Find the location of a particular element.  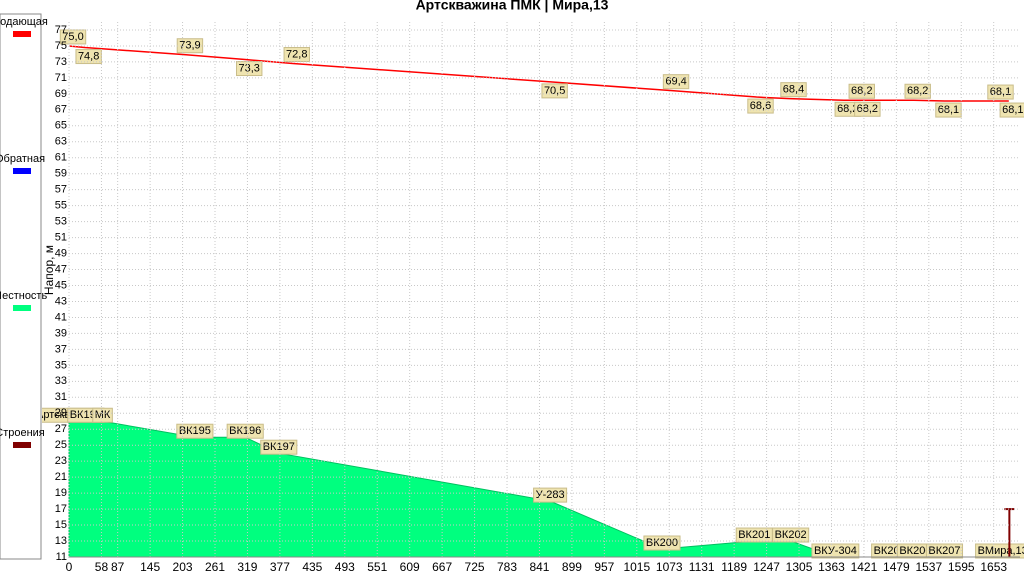

value-label: 74,8 is located at coordinates (88, 56).